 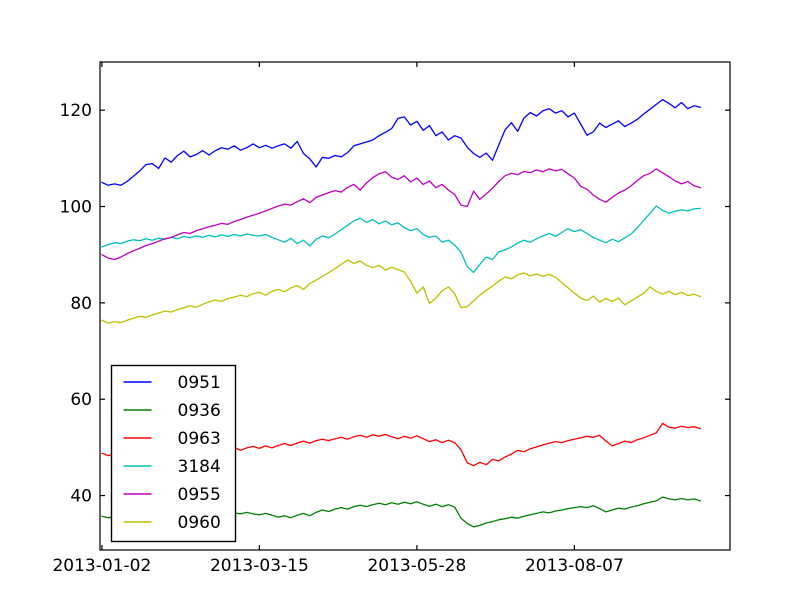 What do you see at coordinates (199, 523) in the screenshot?
I see `legend-label-0960: 0960` at bounding box center [199, 523].